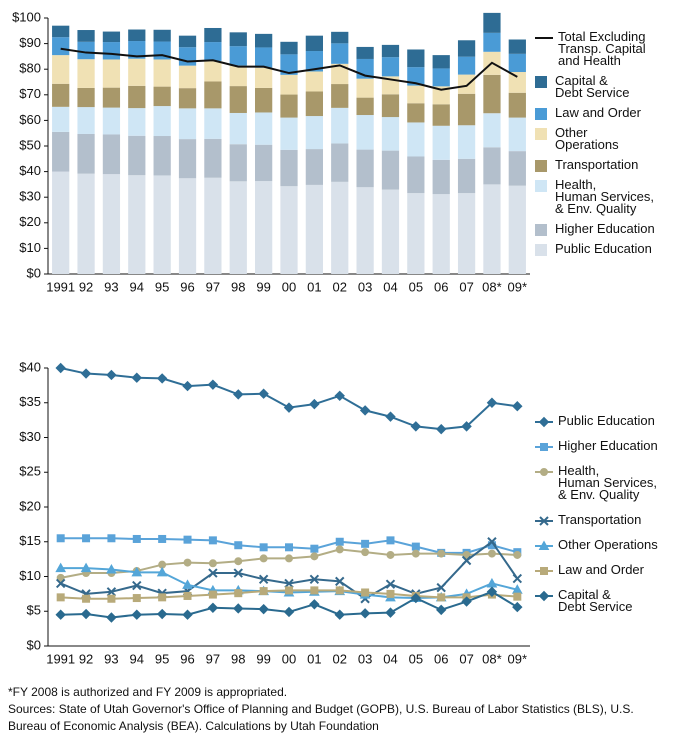 This screenshot has width=673, height=746. What do you see at coordinates (608, 544) in the screenshot?
I see `text-line: Other Operations` at bounding box center [608, 544].